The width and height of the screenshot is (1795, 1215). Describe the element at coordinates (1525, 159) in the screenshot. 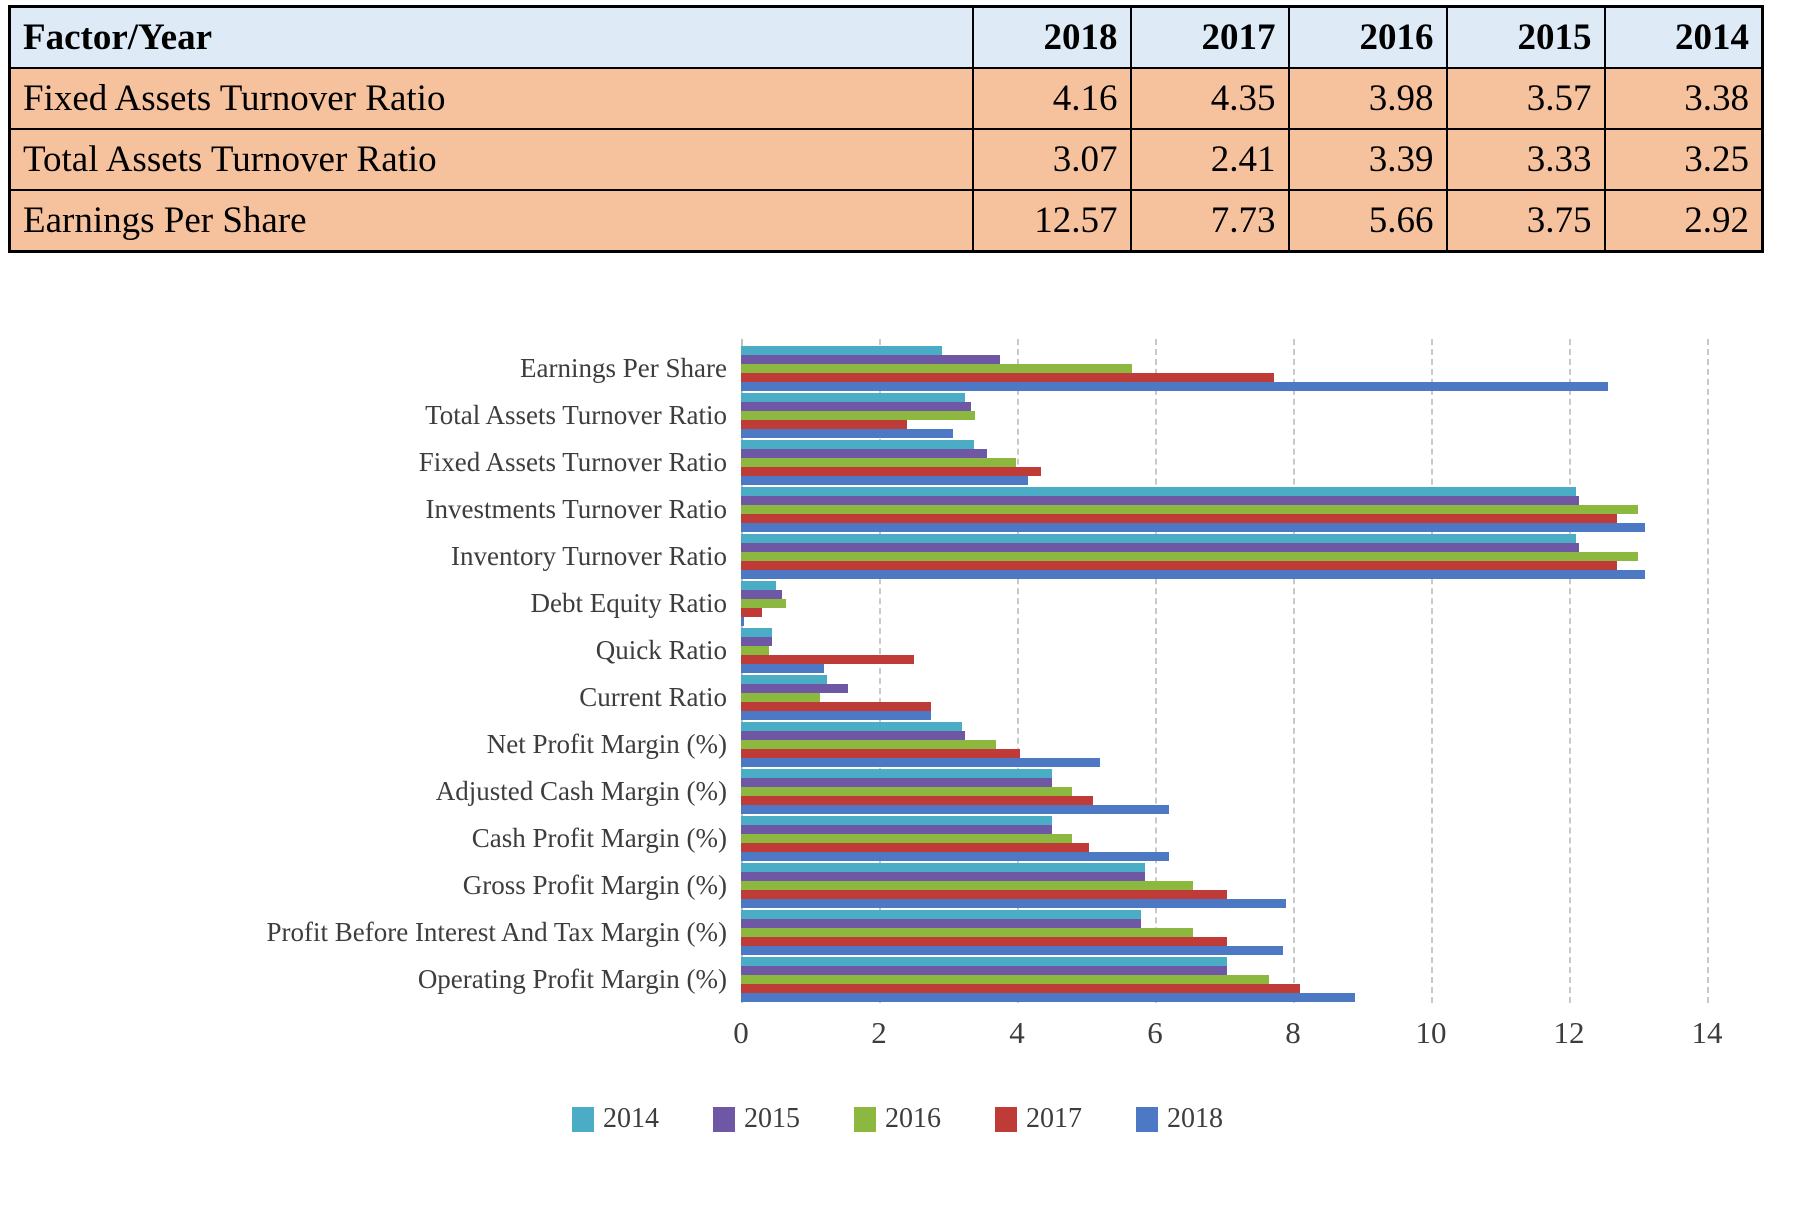

I see `cell-value: 3.33` at that location.